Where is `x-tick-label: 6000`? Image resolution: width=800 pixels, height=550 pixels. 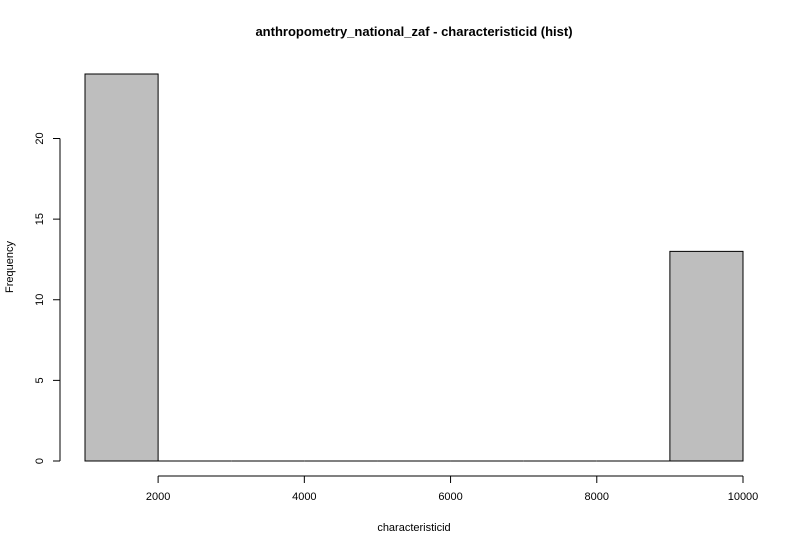 x-tick-label: 6000 is located at coordinates (450, 497).